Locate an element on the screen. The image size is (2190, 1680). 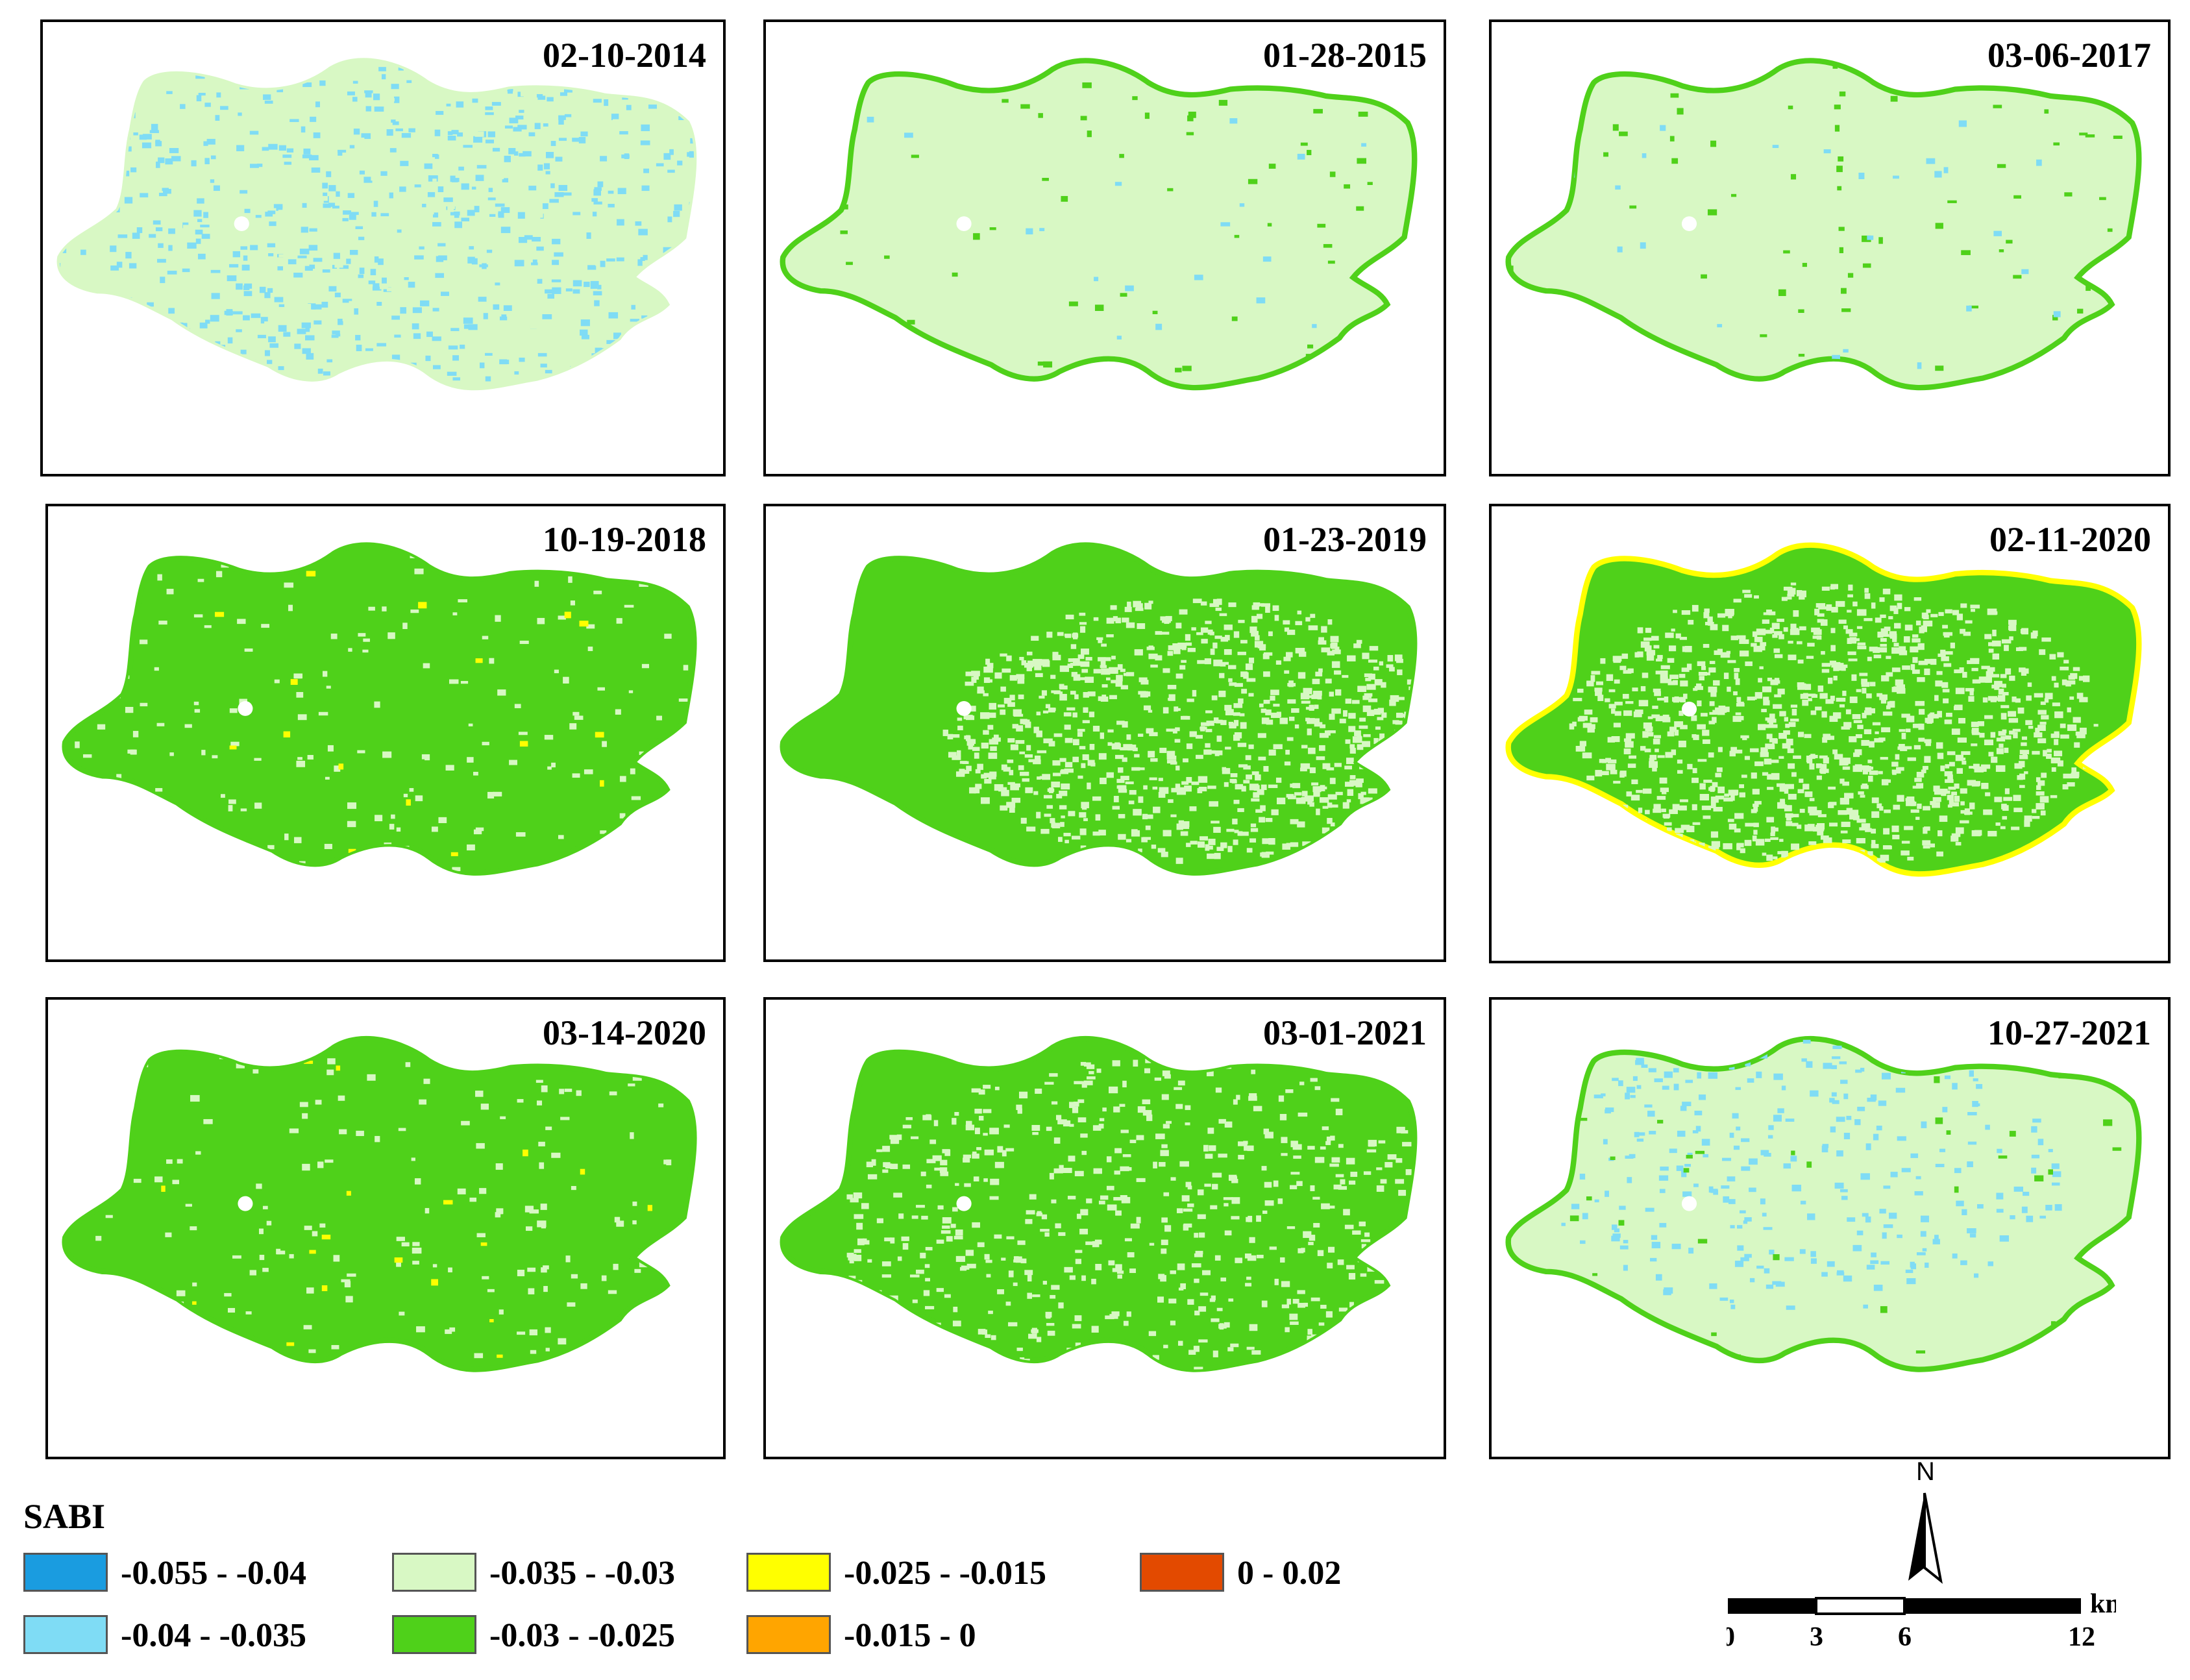
north-arrow-and-scale: N km 0 3 6 12 is located at coordinates (1924, 1555).